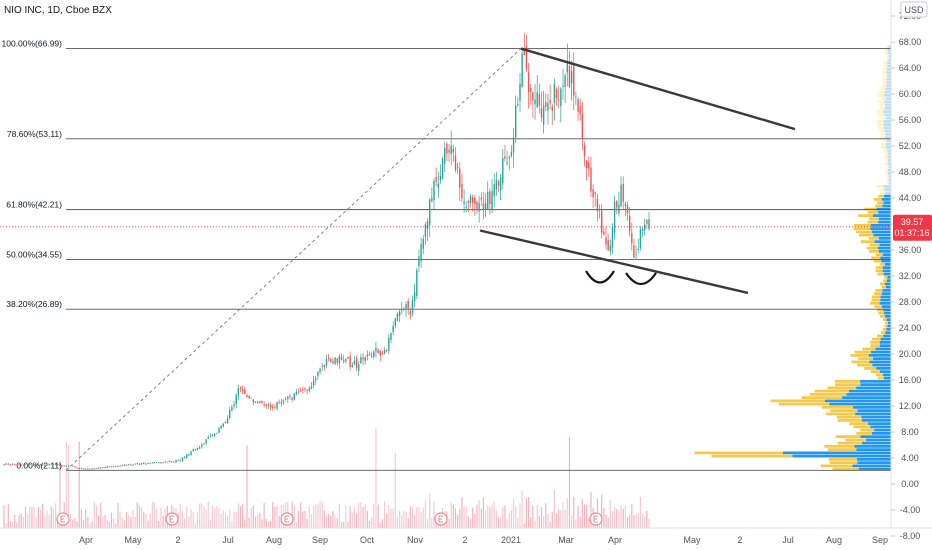 This screenshot has width=932, height=550. I want to click on double-bottom-arc-left, so click(600, 277).